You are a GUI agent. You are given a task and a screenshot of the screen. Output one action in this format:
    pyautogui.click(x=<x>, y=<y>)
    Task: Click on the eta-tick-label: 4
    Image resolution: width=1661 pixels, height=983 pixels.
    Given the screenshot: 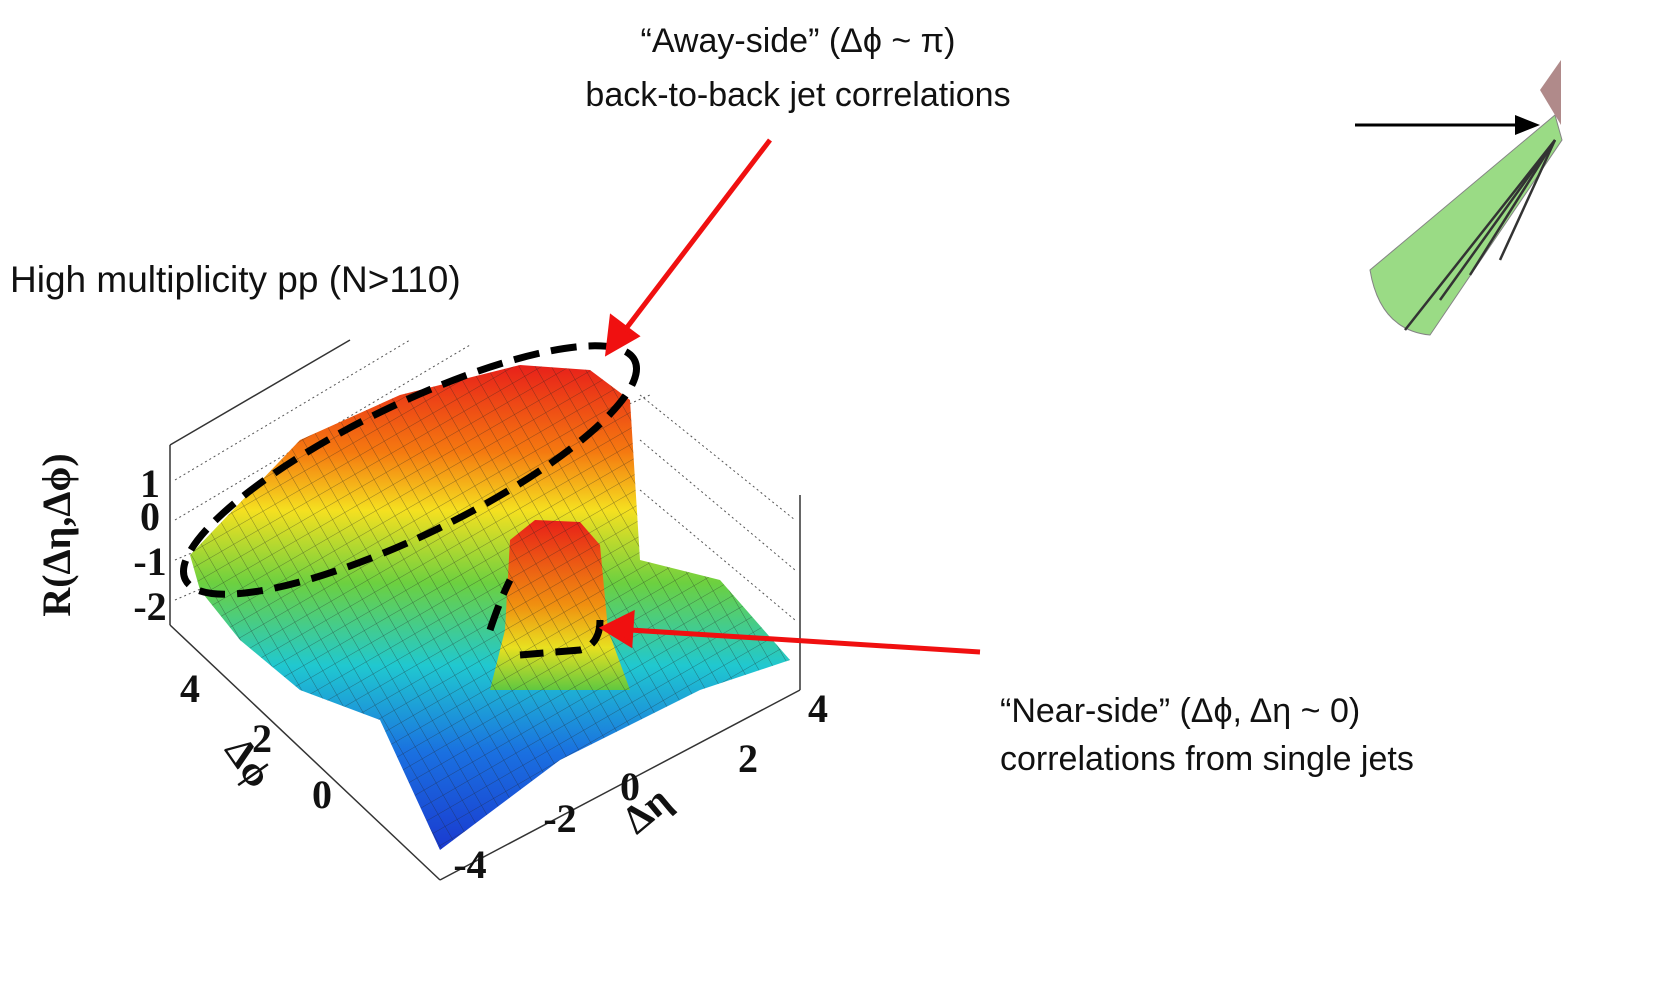 What is the action you would take?
    pyautogui.click(x=818, y=708)
    